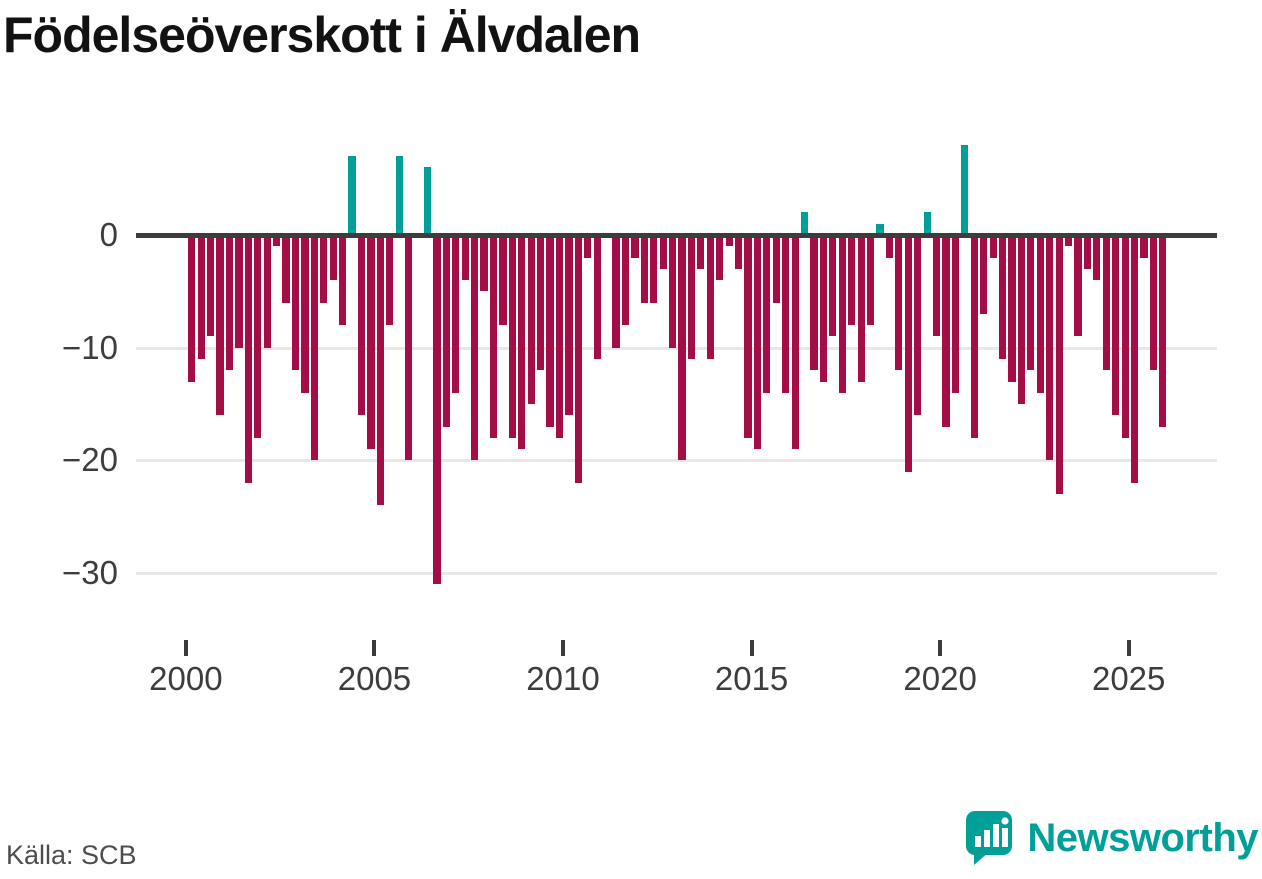 This screenshot has width=1262, height=879. I want to click on x-axis-label: 2010, so click(563, 678).